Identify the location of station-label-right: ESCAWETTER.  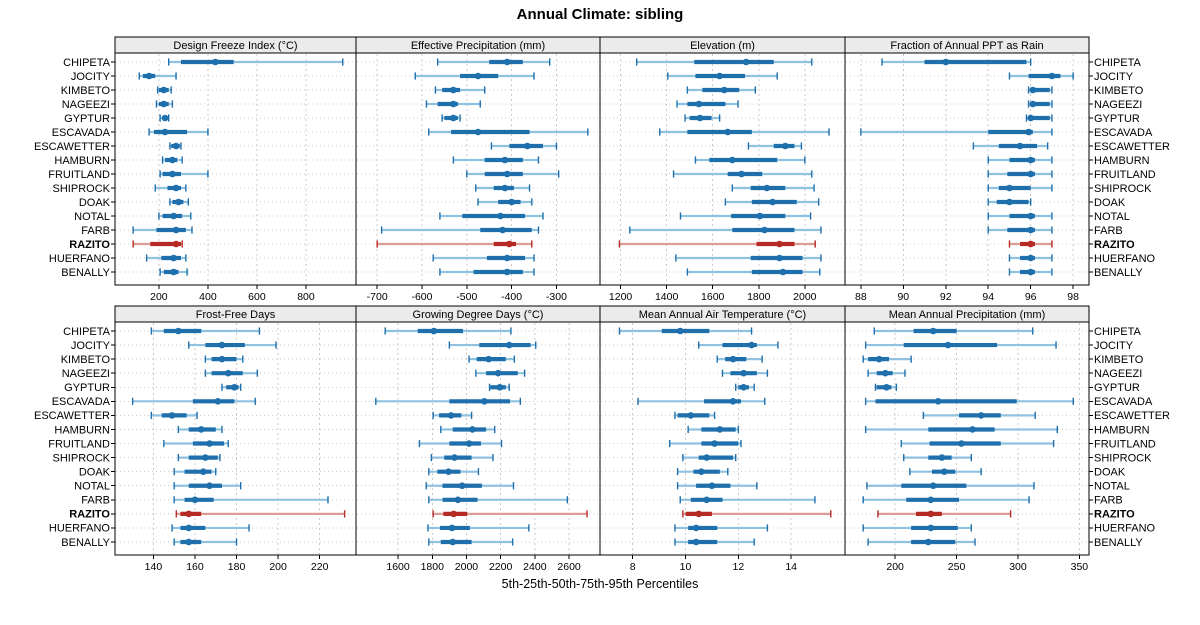
(1132, 147).